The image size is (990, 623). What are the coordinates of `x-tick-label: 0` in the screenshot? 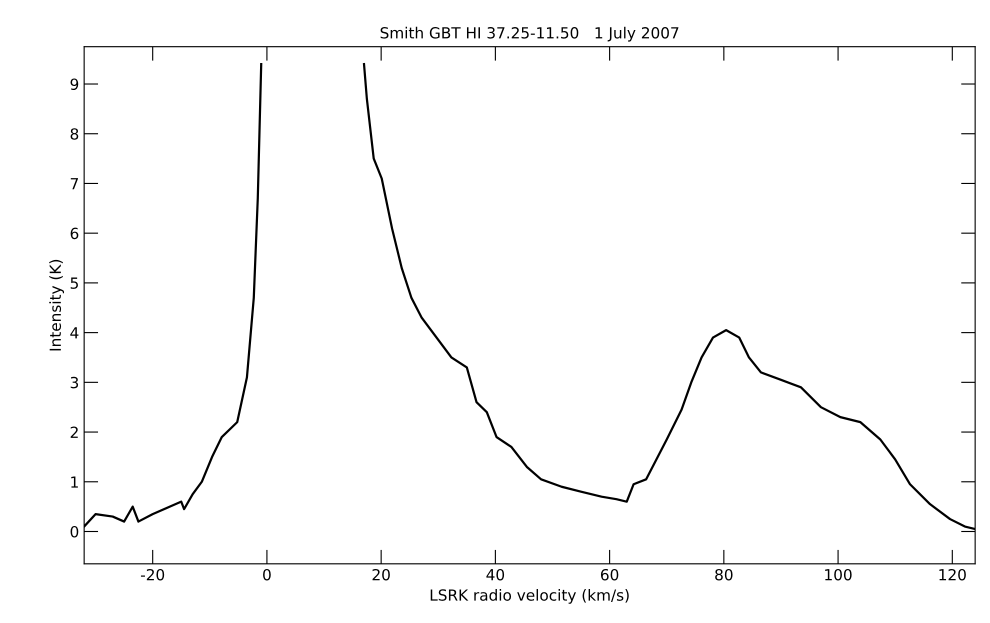 It's located at (267, 574).